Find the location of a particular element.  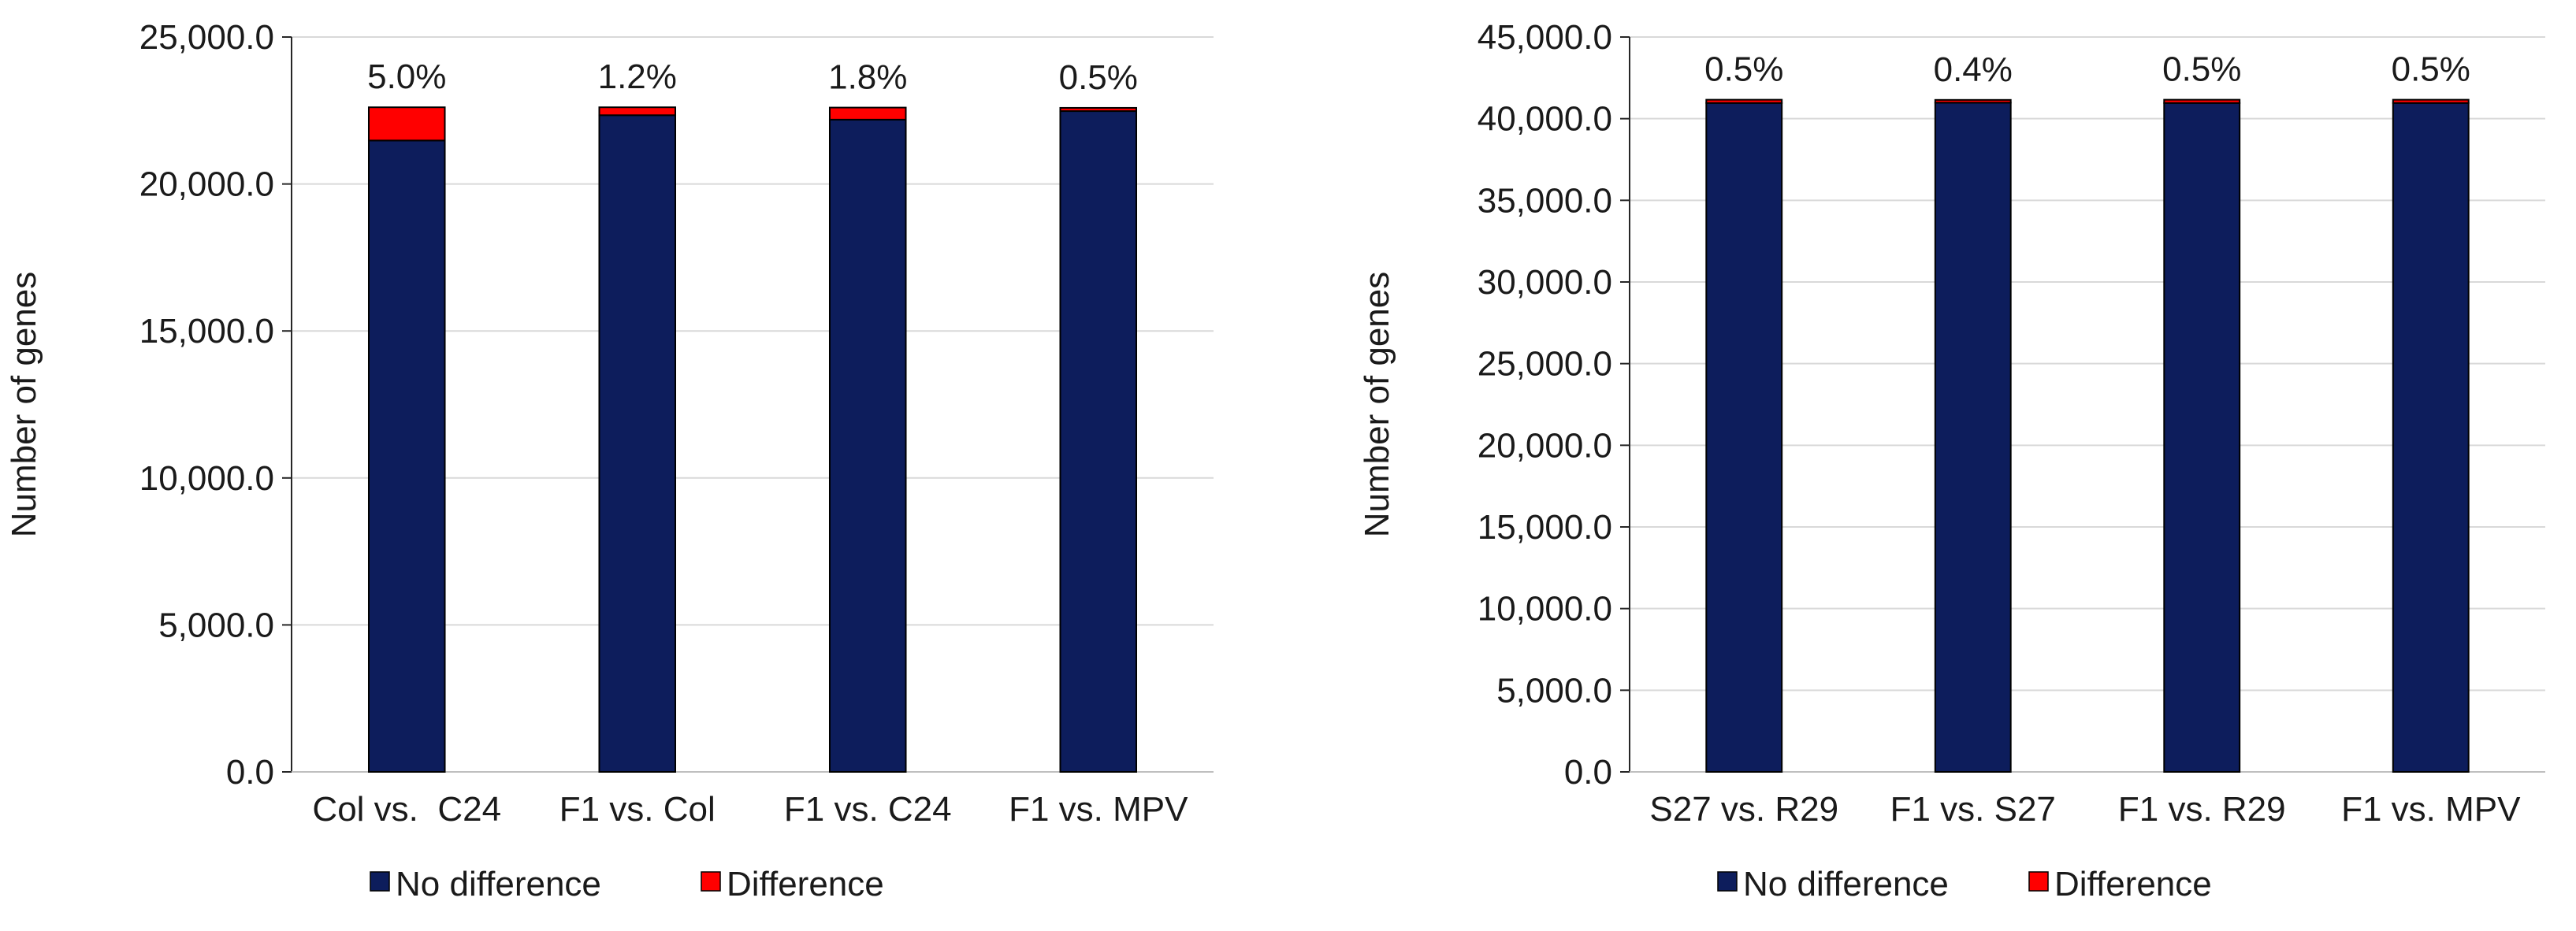

right-data-label: 0.4% is located at coordinates (1973, 69).